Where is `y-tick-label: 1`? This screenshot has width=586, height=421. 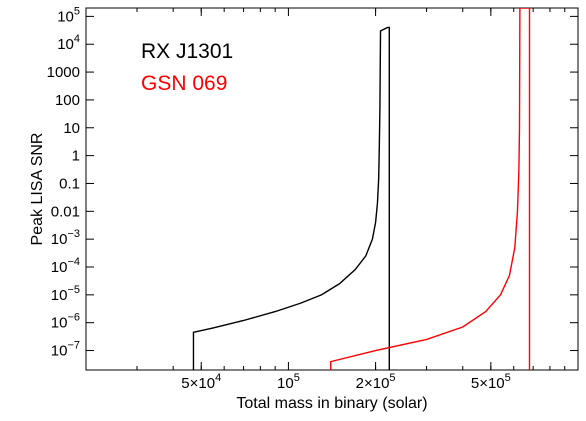
y-tick-label: 1 is located at coordinates (76, 156).